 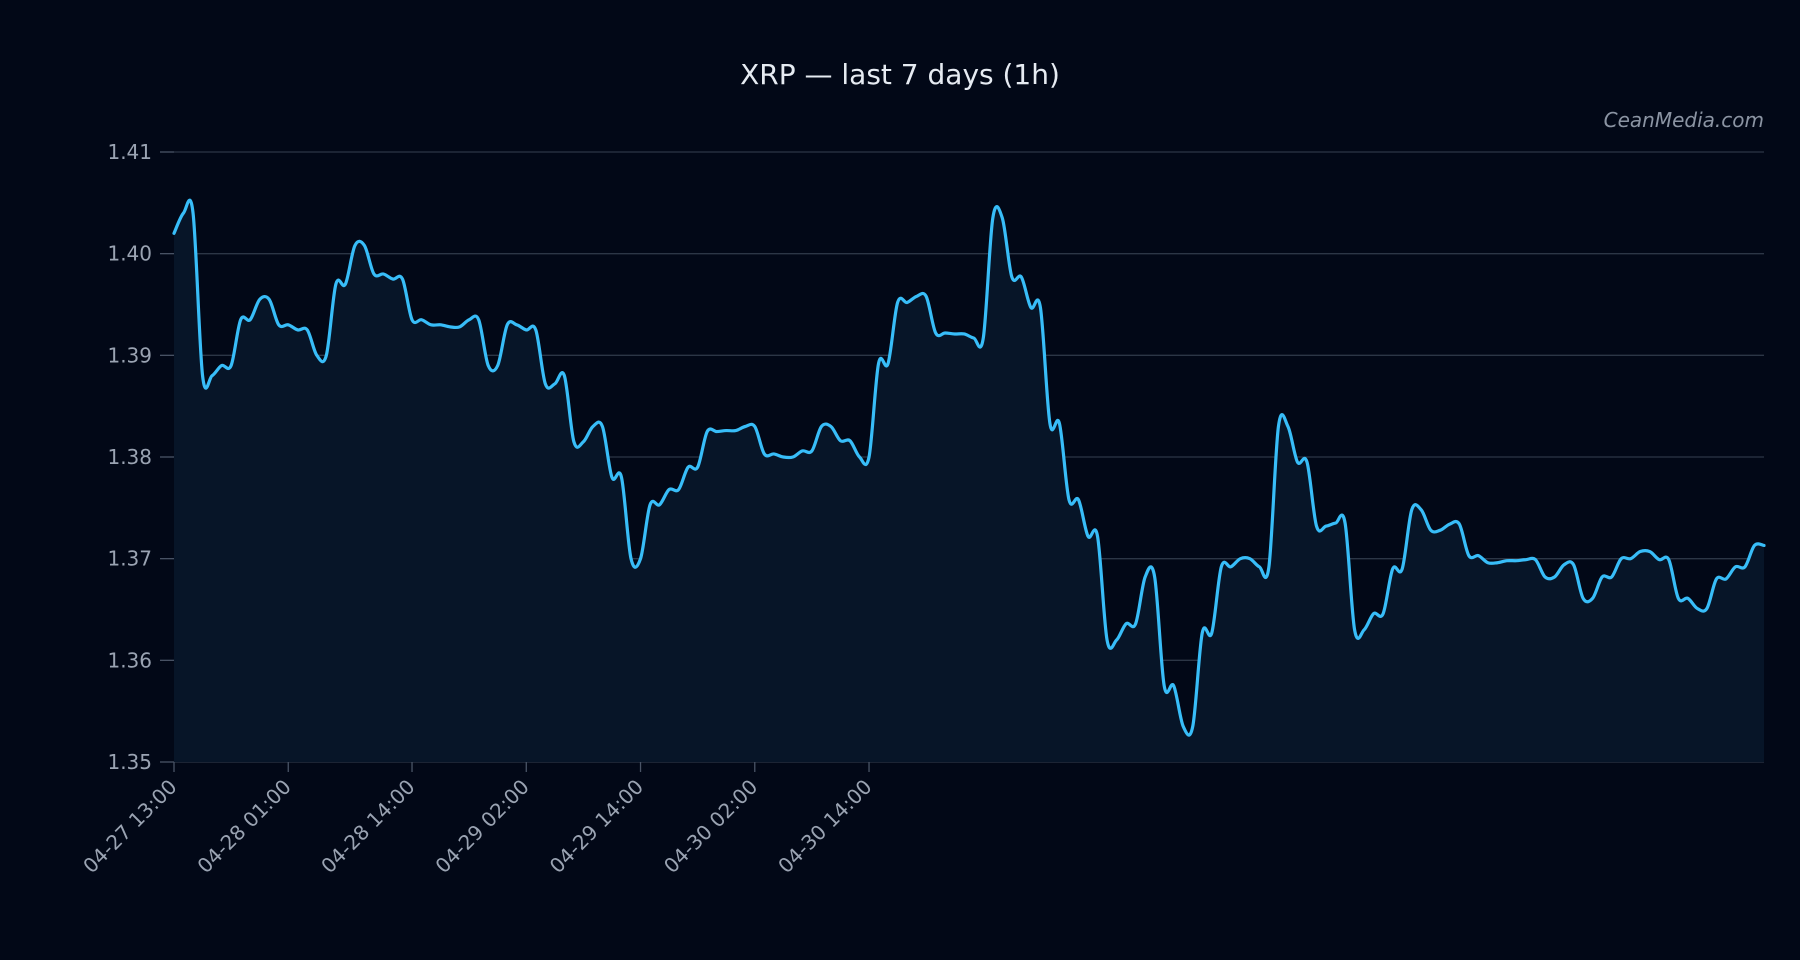 I want to click on y-tick-label: 1.36, so click(x=129, y=660).